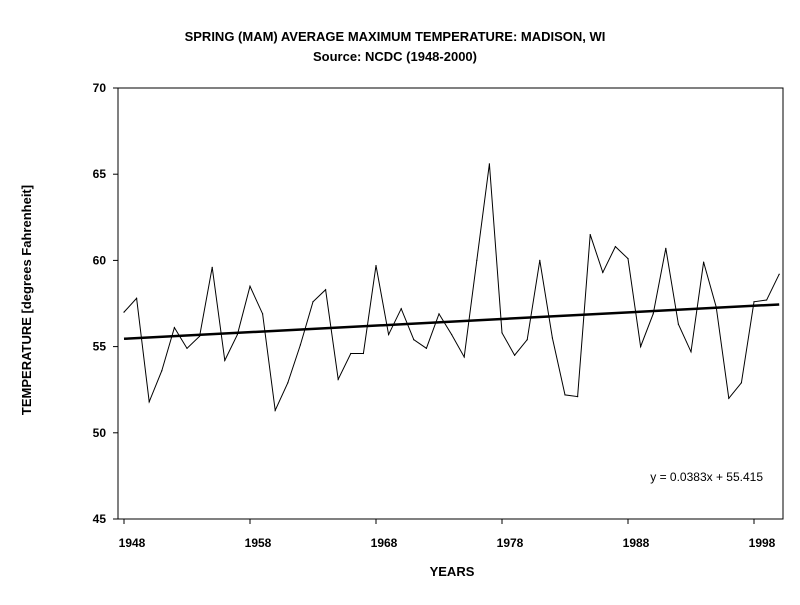  What do you see at coordinates (100, 347) in the screenshot?
I see `y-tick-label: 55` at bounding box center [100, 347].